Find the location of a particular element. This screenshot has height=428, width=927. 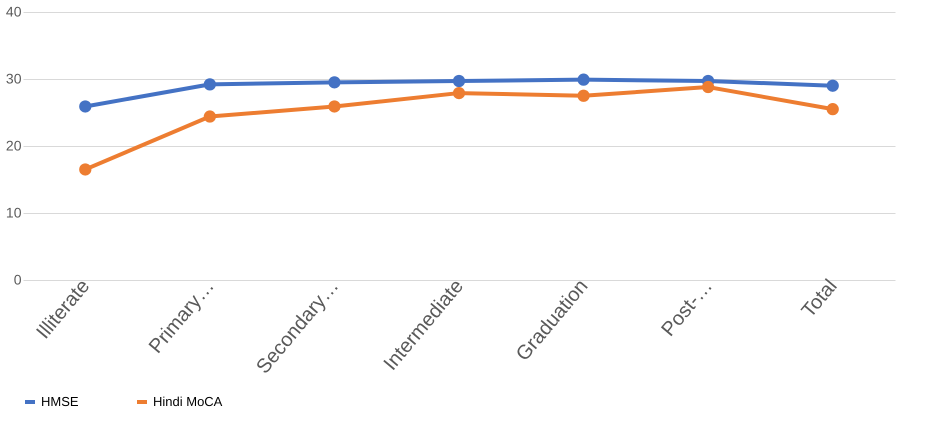

y-tick-label: 10 is located at coordinates (14, 212).